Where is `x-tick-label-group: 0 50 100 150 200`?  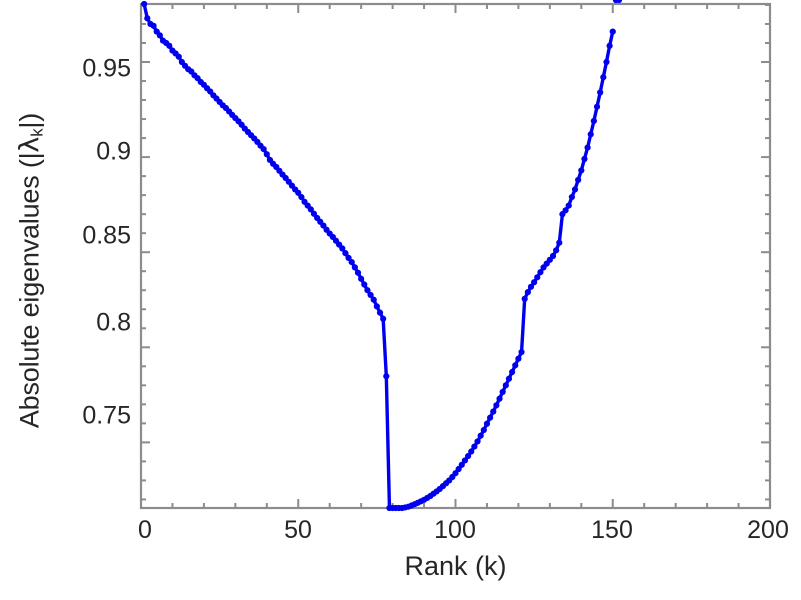
x-tick-label-group: 0 50 100 150 200 is located at coordinates (400, 536).